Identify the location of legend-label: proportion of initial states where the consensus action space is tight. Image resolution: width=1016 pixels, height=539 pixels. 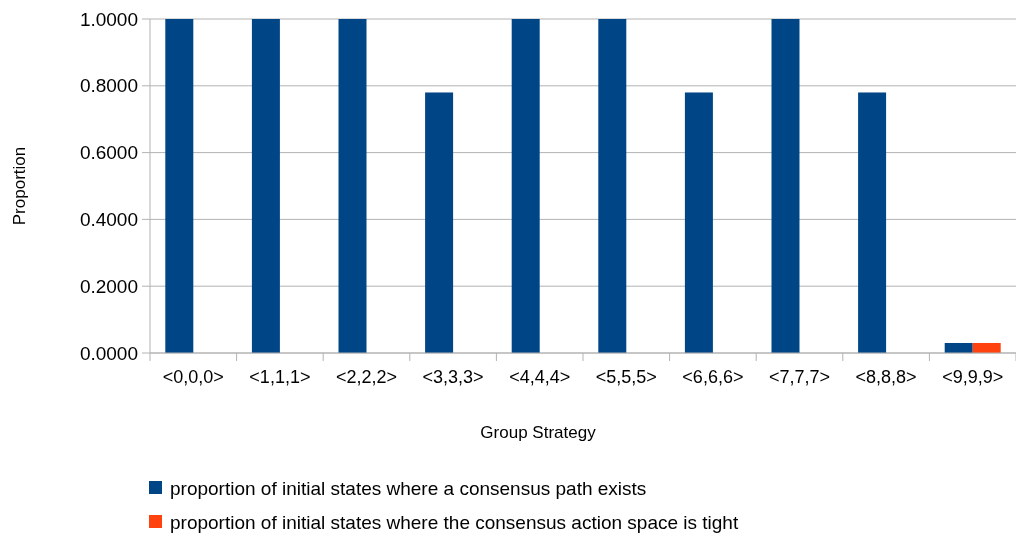
(454, 522).